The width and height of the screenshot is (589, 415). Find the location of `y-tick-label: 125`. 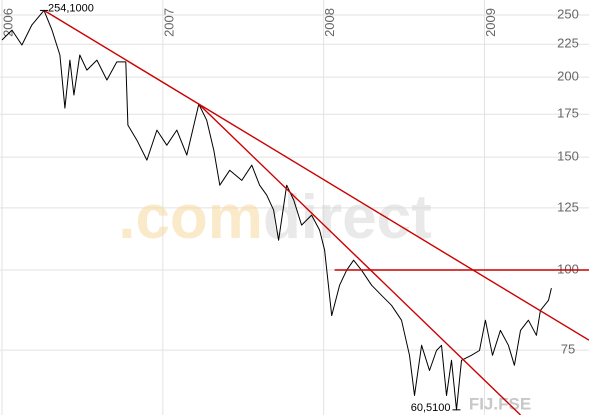

y-tick-label: 125 is located at coordinates (568, 206).